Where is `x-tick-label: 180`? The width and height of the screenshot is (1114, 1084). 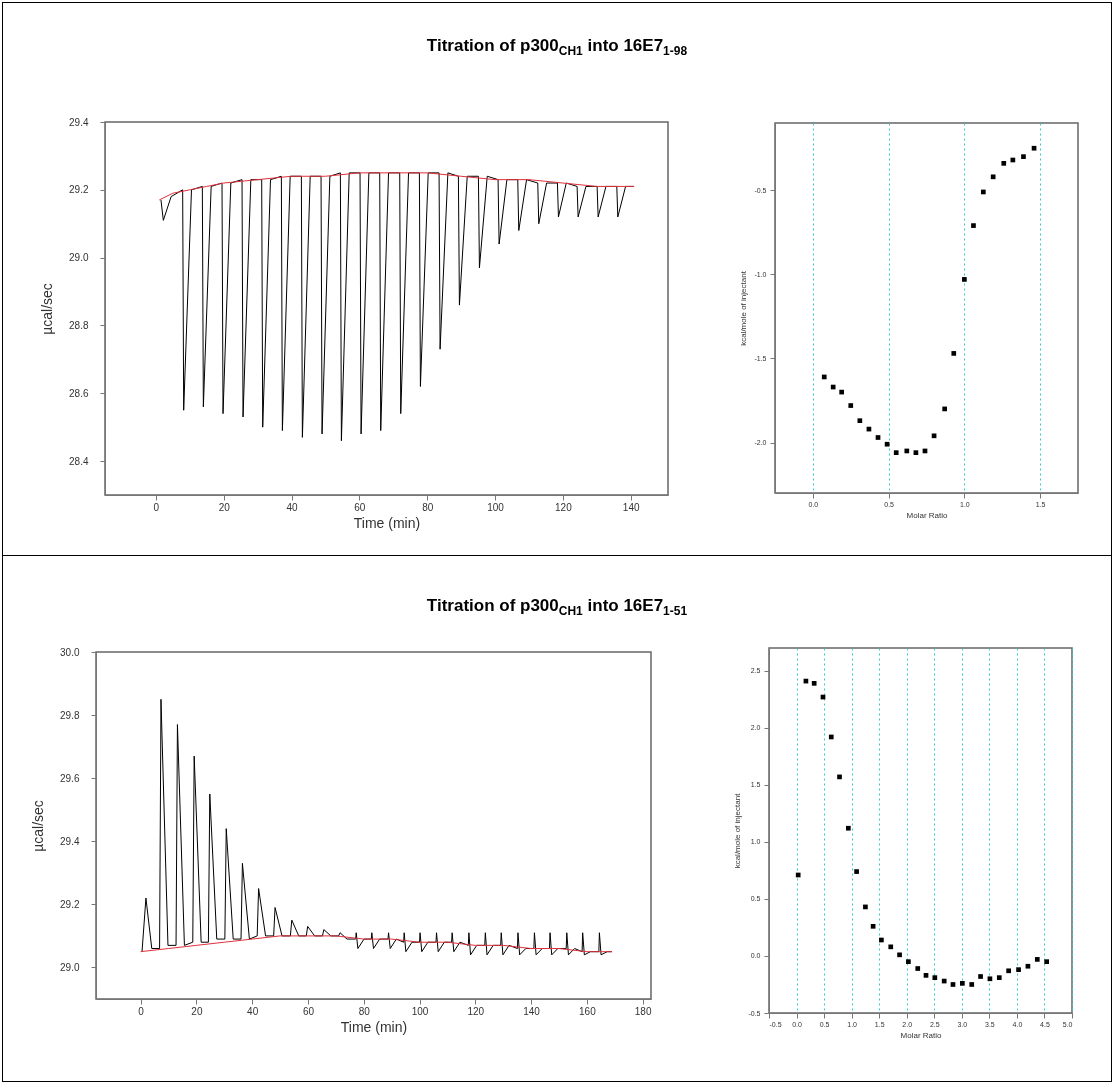
x-tick-label: 180 is located at coordinates (643, 1011).